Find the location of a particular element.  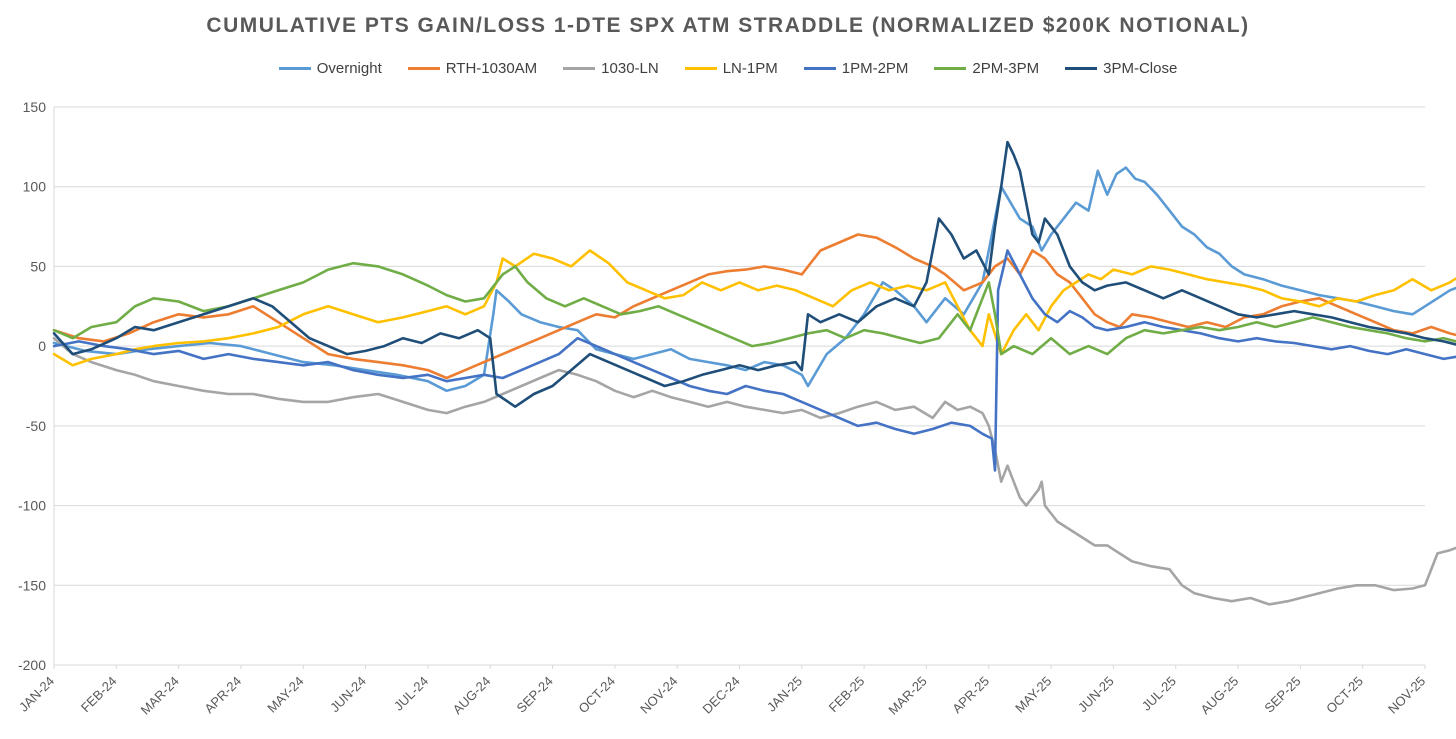

x-tick-label: JAN-24 is located at coordinates (36, 693).